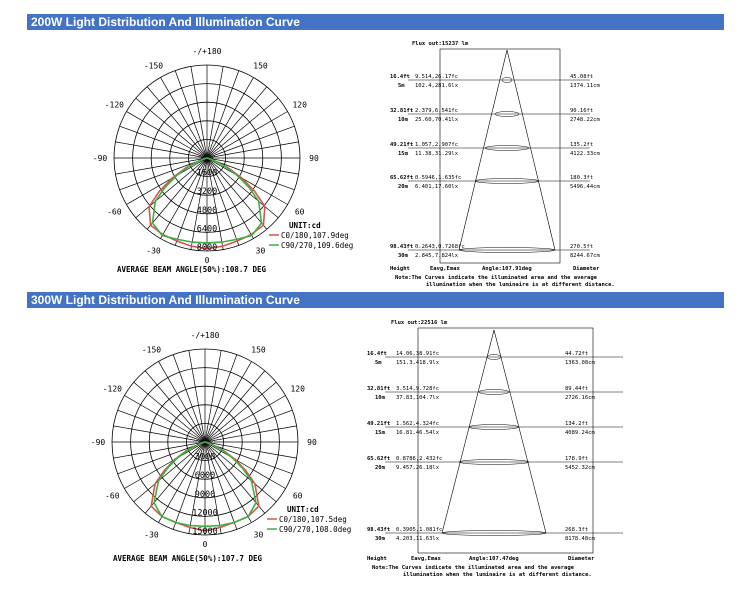 The width and height of the screenshot is (750, 601). Describe the element at coordinates (153, 251) in the screenshot. I see `angle-tick-label: -30` at that location.